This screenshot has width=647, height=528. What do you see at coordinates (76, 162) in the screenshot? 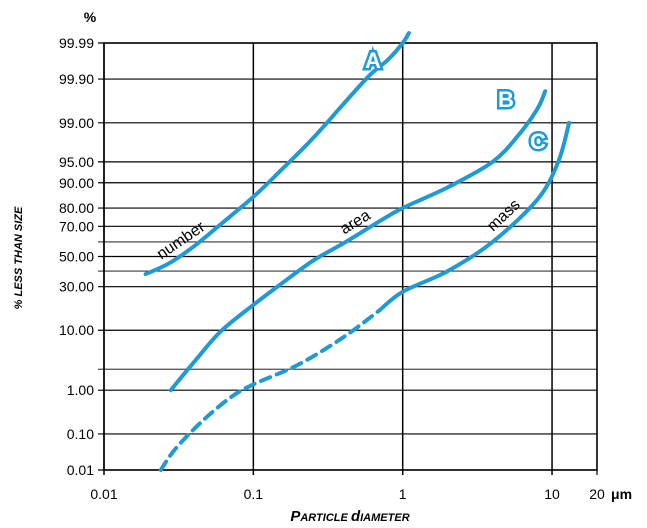
I see `y-tick-label: 95.00` at bounding box center [76, 162].